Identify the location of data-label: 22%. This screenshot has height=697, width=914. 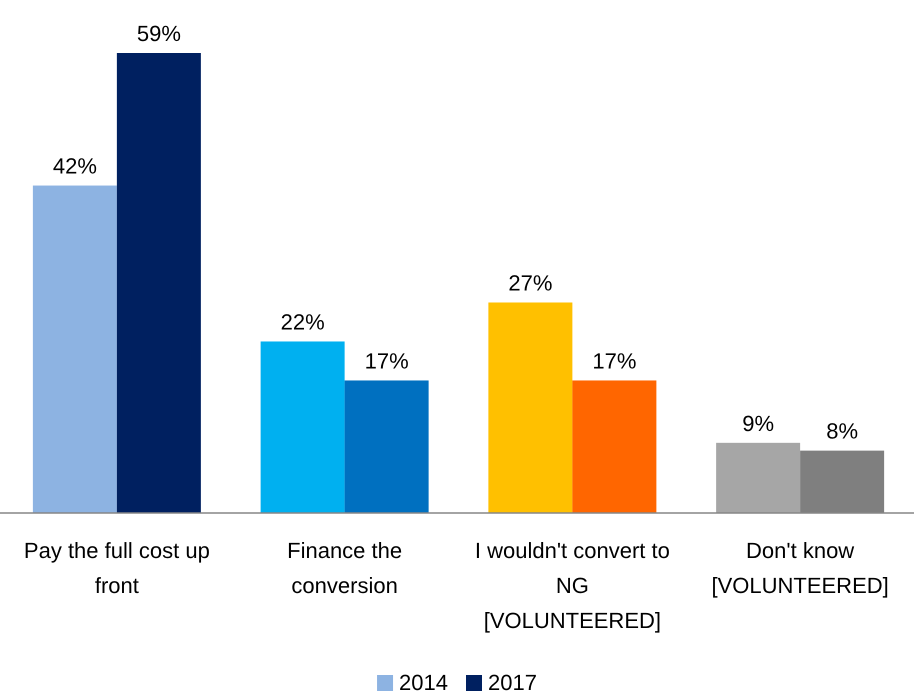
(302, 321).